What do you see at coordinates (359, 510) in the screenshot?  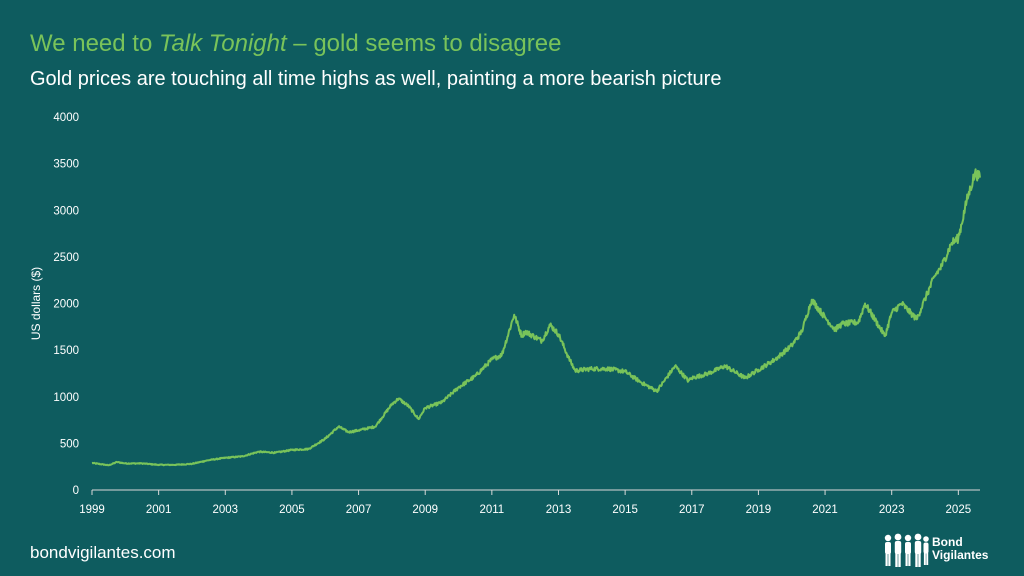 I see `x-tick-label: 2007` at bounding box center [359, 510].